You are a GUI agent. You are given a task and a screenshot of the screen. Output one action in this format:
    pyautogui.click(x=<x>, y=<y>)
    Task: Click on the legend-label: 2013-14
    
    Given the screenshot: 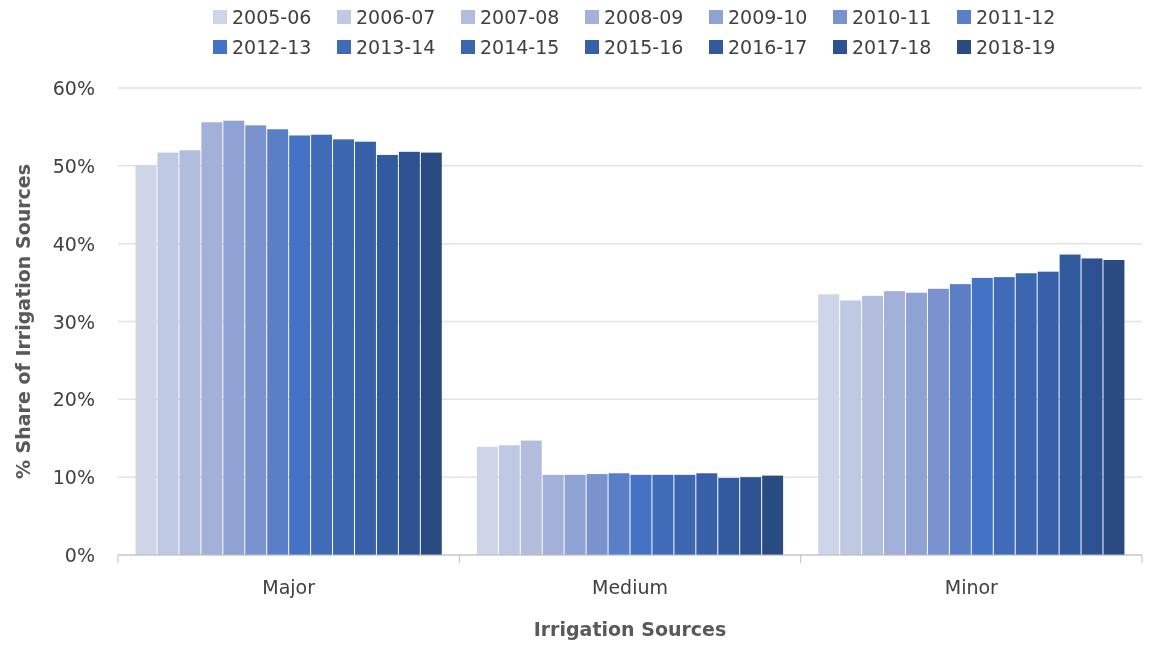 What is the action you would take?
    pyautogui.click(x=396, y=47)
    